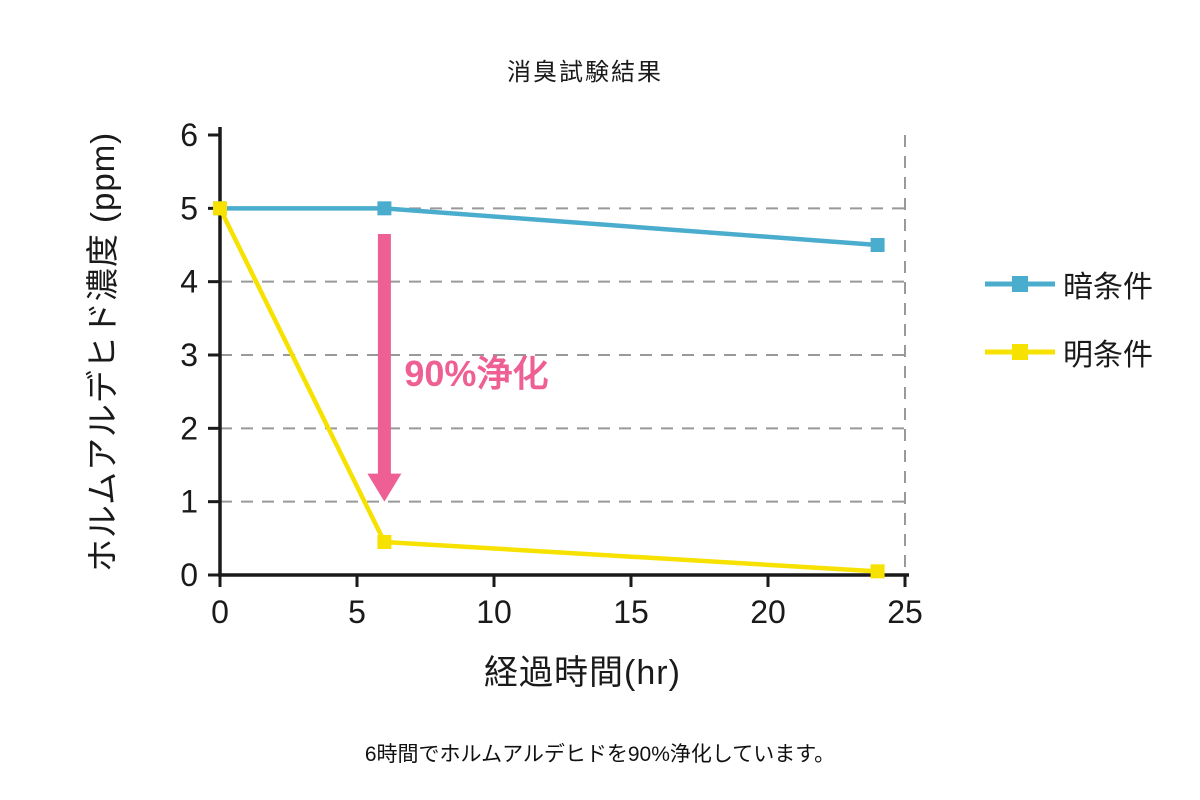 Image resolution: width=1200 pixels, height=800 pixels. Describe the element at coordinates (582, 673) in the screenshot. I see `x-axis-label: 経過時間(hr)` at that location.